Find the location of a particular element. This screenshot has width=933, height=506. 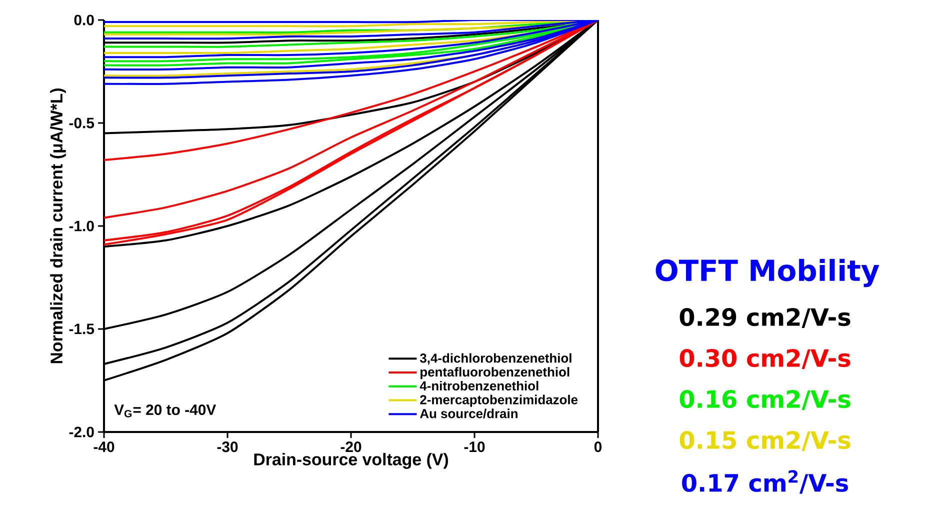

y-tick-label: -0.5 is located at coordinates (81, 123).